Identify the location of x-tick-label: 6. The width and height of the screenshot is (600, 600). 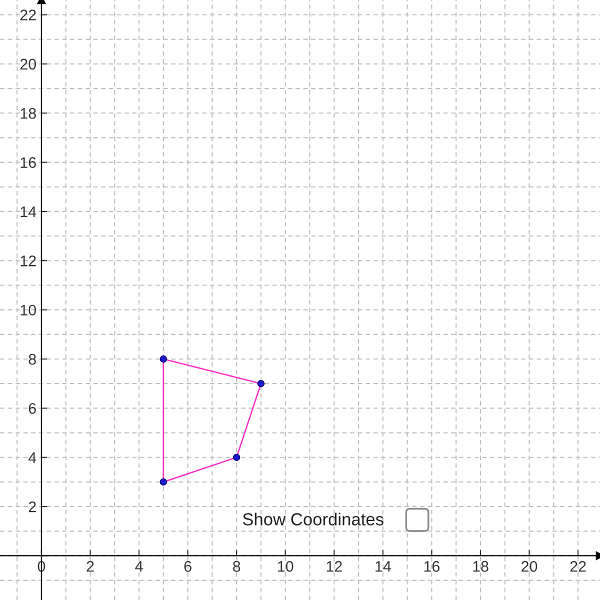
(188, 566).